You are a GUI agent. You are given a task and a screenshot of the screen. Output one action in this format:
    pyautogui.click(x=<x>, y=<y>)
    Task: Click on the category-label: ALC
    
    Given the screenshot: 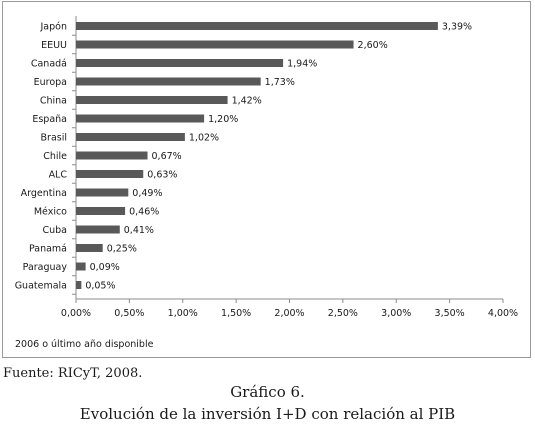 What is the action you would take?
    pyautogui.click(x=58, y=175)
    